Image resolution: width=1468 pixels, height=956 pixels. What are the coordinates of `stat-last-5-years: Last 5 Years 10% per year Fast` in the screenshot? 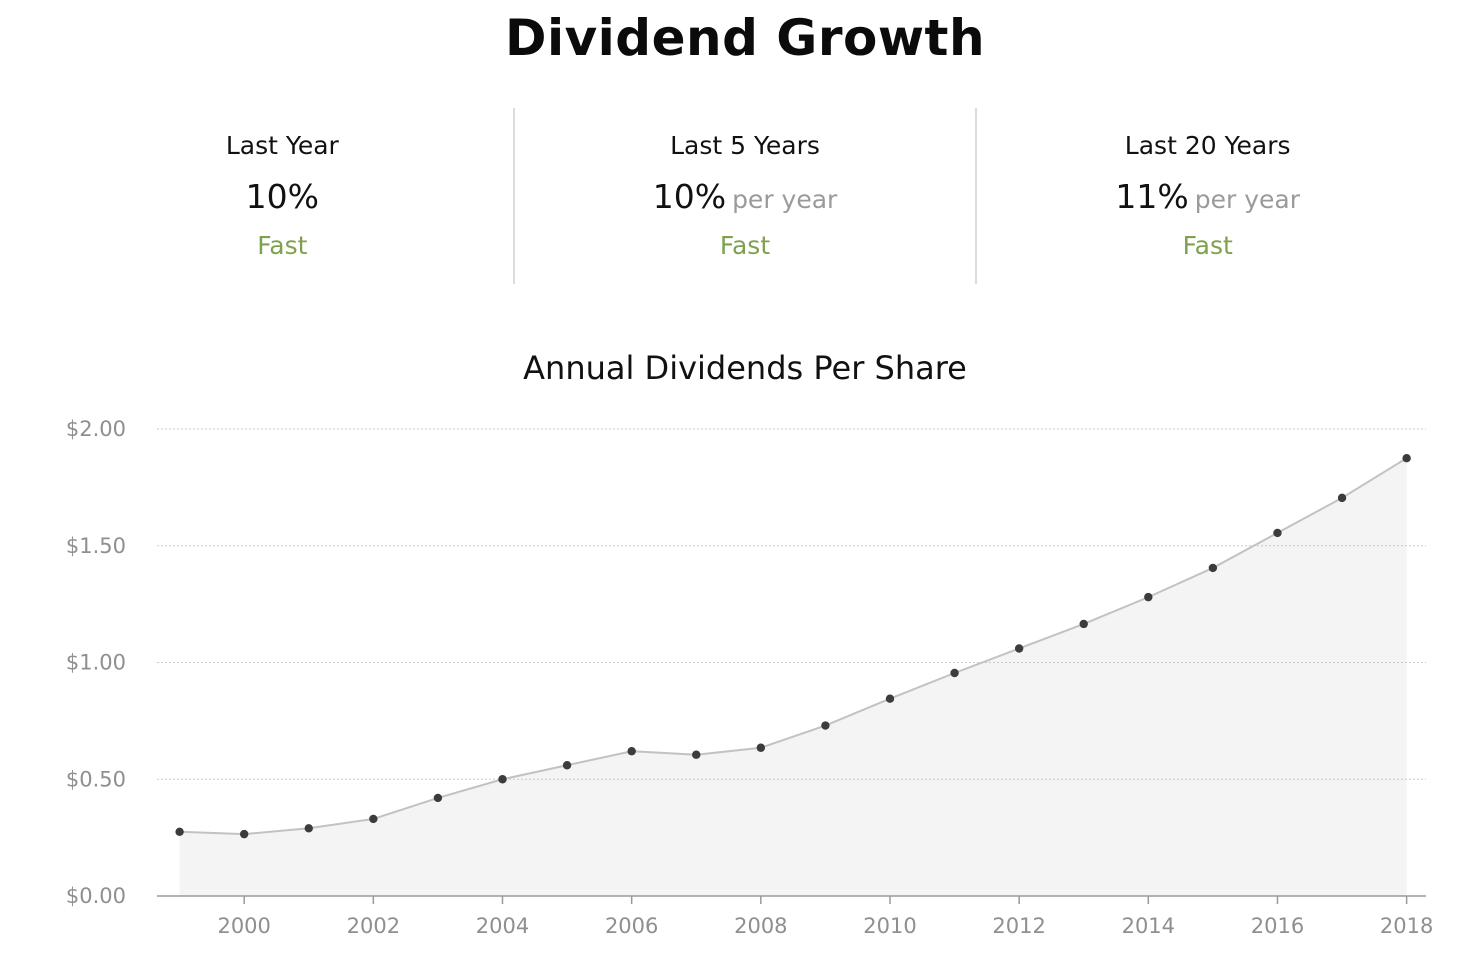 It's located at (744, 196).